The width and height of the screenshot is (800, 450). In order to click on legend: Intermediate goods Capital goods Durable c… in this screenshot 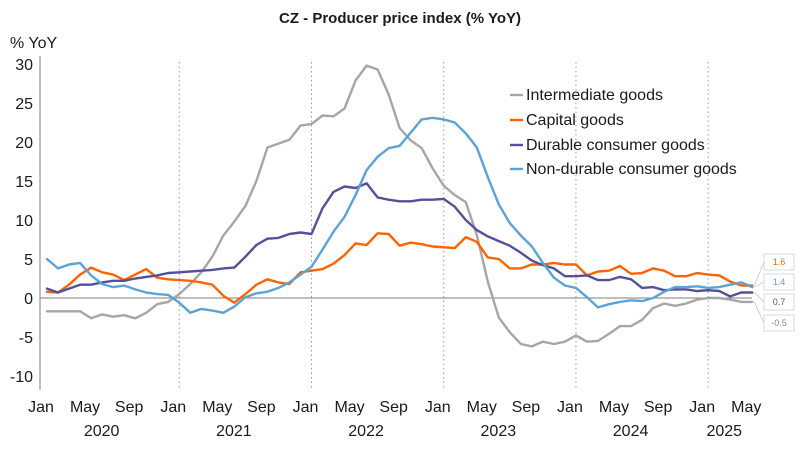, I will do `click(623, 132)`.